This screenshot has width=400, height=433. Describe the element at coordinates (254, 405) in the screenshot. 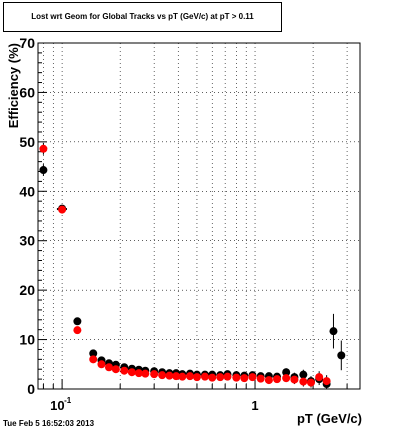

I see `x-tick-label: 1` at that location.